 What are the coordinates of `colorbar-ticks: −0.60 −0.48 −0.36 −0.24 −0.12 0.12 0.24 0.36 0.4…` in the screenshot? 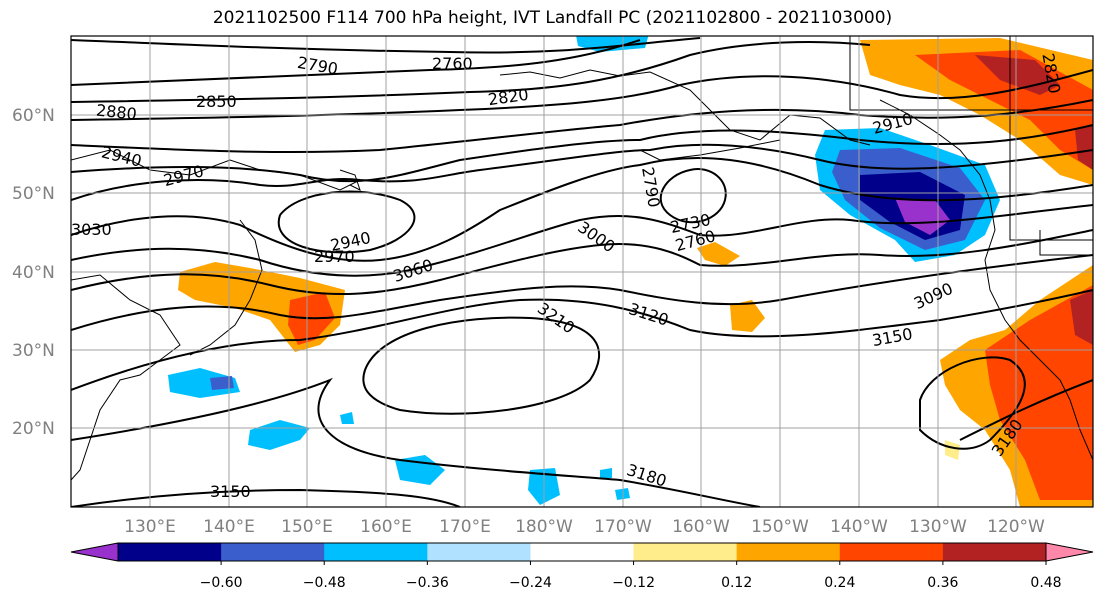 It's located at (631, 576).